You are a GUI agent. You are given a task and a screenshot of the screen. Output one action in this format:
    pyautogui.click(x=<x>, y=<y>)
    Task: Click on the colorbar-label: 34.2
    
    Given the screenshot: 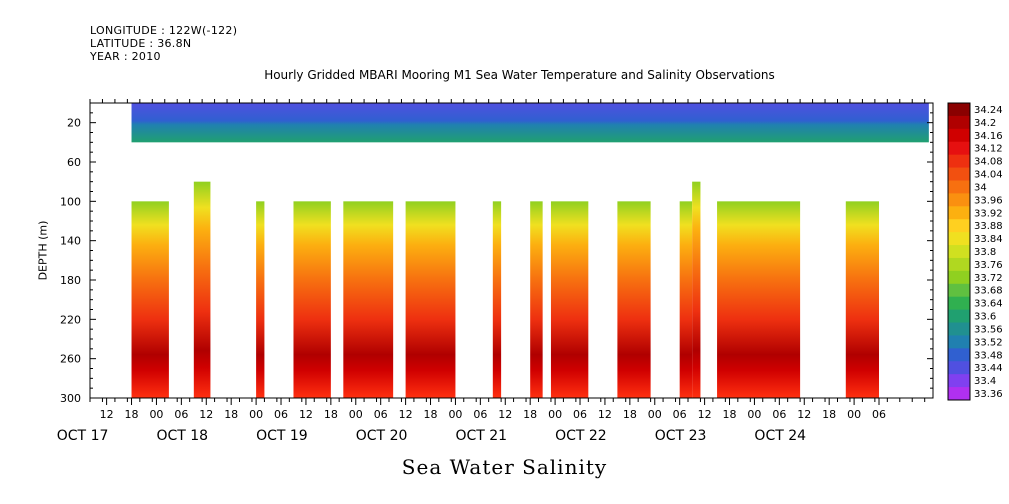 What is the action you would take?
    pyautogui.click(x=985, y=123)
    